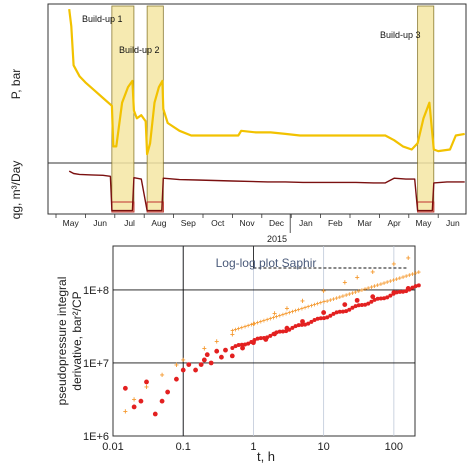  What do you see at coordinates (77, 340) in the screenshot?
I see `loglog-ylabel-line2: derivative, bar²/CP` at bounding box center [77, 340].